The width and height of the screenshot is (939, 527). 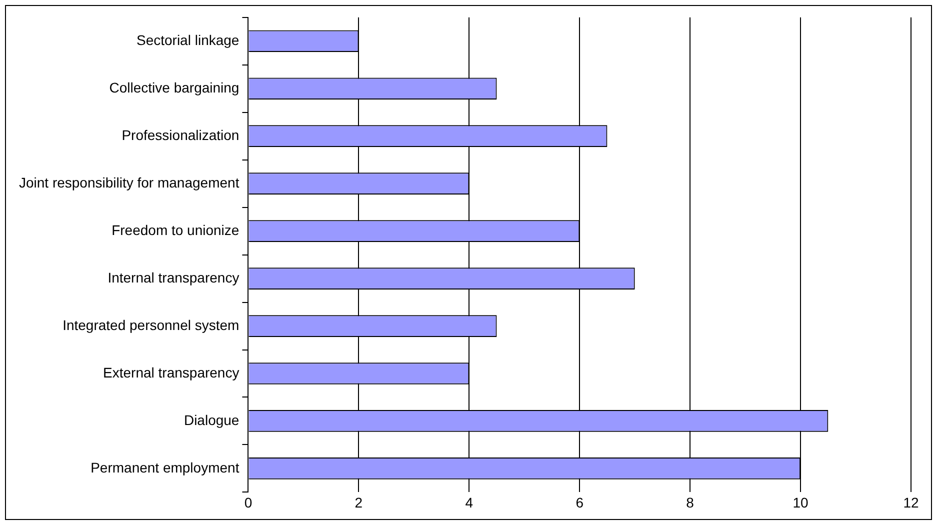 What do you see at coordinates (129, 182) in the screenshot?
I see `y-tick-label: Joint responsibility for management` at bounding box center [129, 182].